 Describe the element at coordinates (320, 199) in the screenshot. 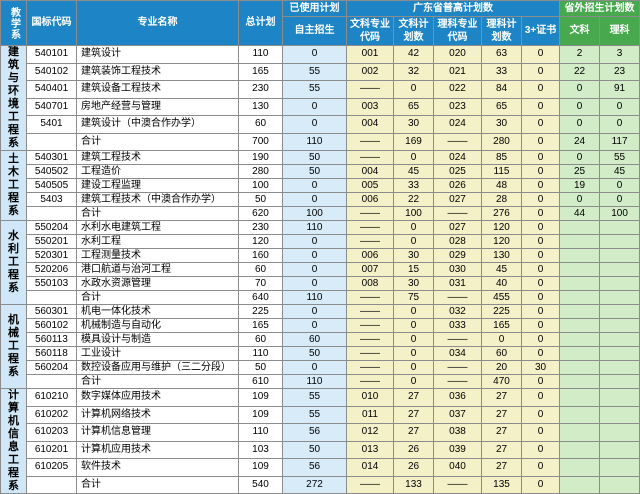

I see `table-row: 5403 建筑工程技术（中澳合作办学） 50 0 006 22 027 28 0 0 0` at that location.